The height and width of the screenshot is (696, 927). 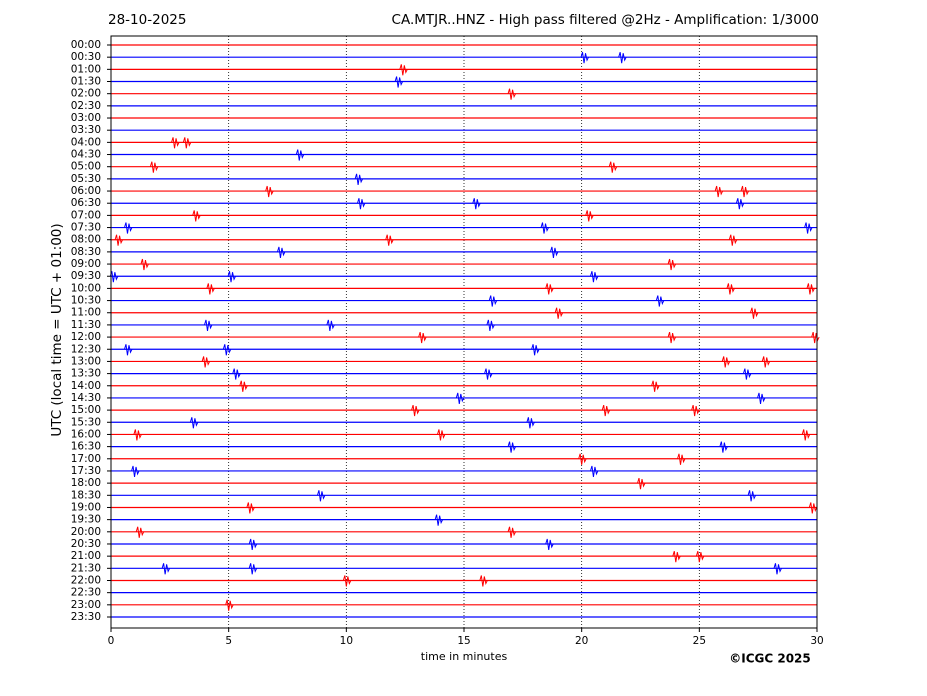 What do you see at coordinates (86, 386) in the screenshot?
I see `y-tick-label: 14:00` at bounding box center [86, 386].